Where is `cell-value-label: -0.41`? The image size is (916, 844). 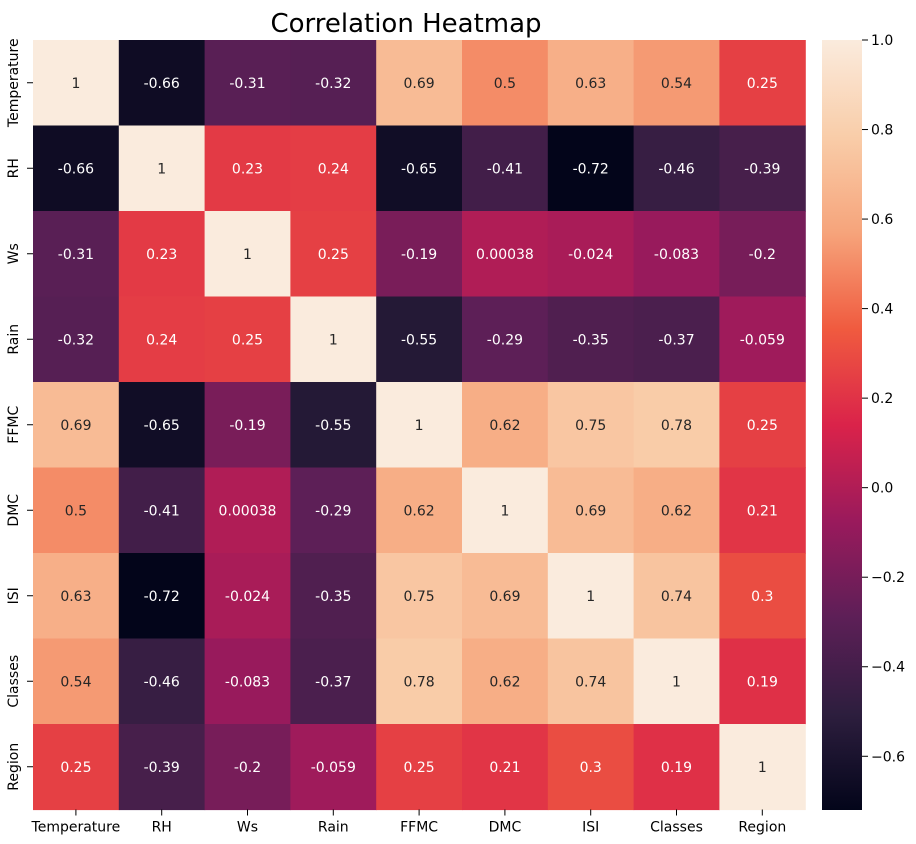 cell-value-label: -0.41 is located at coordinates (162, 511).